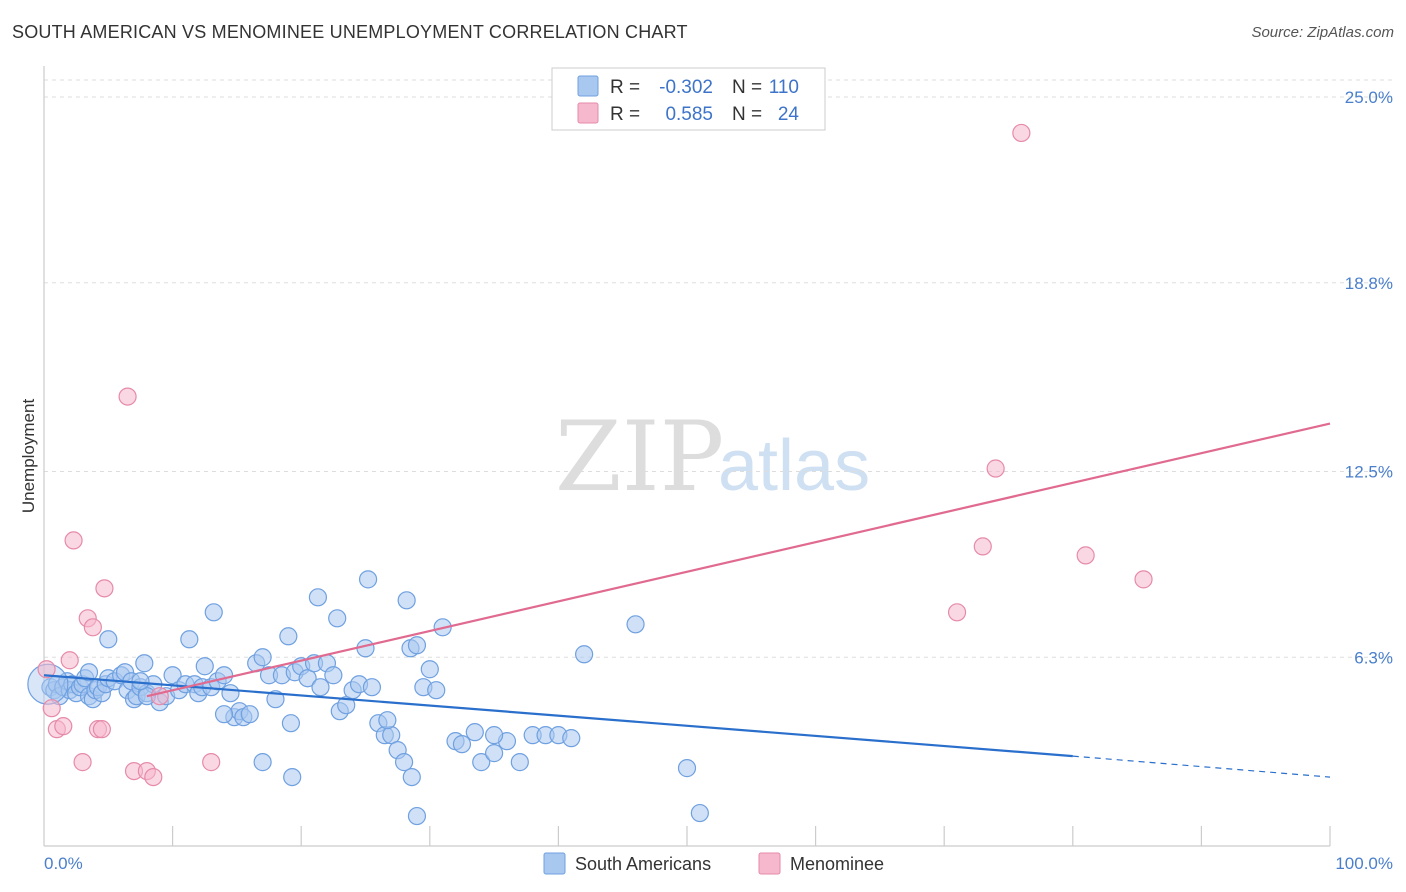 This screenshot has height=892, width=1406. What do you see at coordinates (837, 864) in the screenshot?
I see `bottom-legend-label-menominee: Menominee` at bounding box center [837, 864].